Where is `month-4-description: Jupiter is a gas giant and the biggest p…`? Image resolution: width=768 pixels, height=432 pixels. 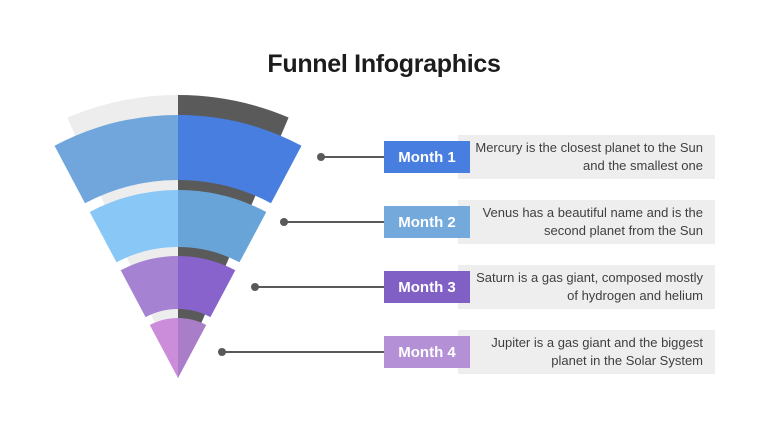
month-4-description: Jupiter is a gas giant and the biggest p… is located at coordinates (597, 351).